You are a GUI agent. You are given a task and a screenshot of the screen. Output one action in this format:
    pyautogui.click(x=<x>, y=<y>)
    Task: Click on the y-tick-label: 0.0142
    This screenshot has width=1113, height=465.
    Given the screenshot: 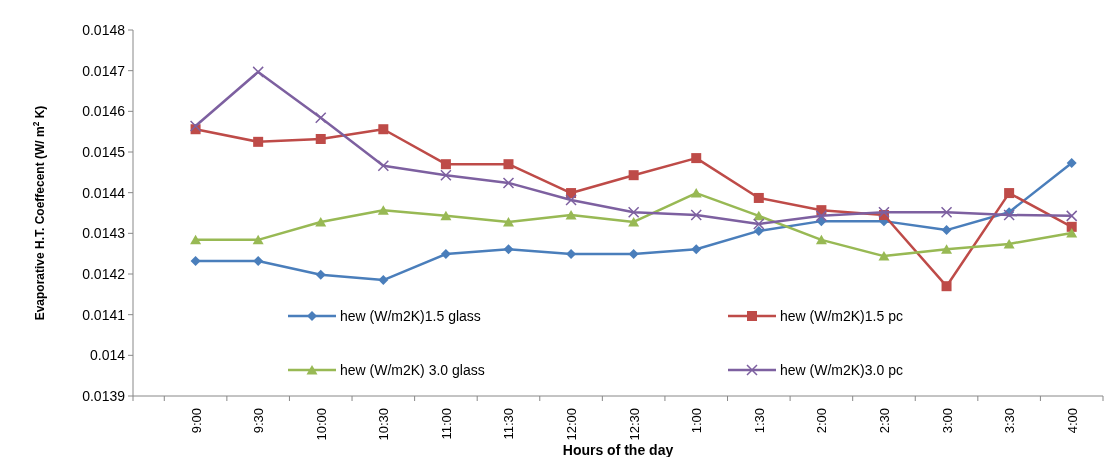 What is the action you would take?
    pyautogui.click(x=104, y=273)
    